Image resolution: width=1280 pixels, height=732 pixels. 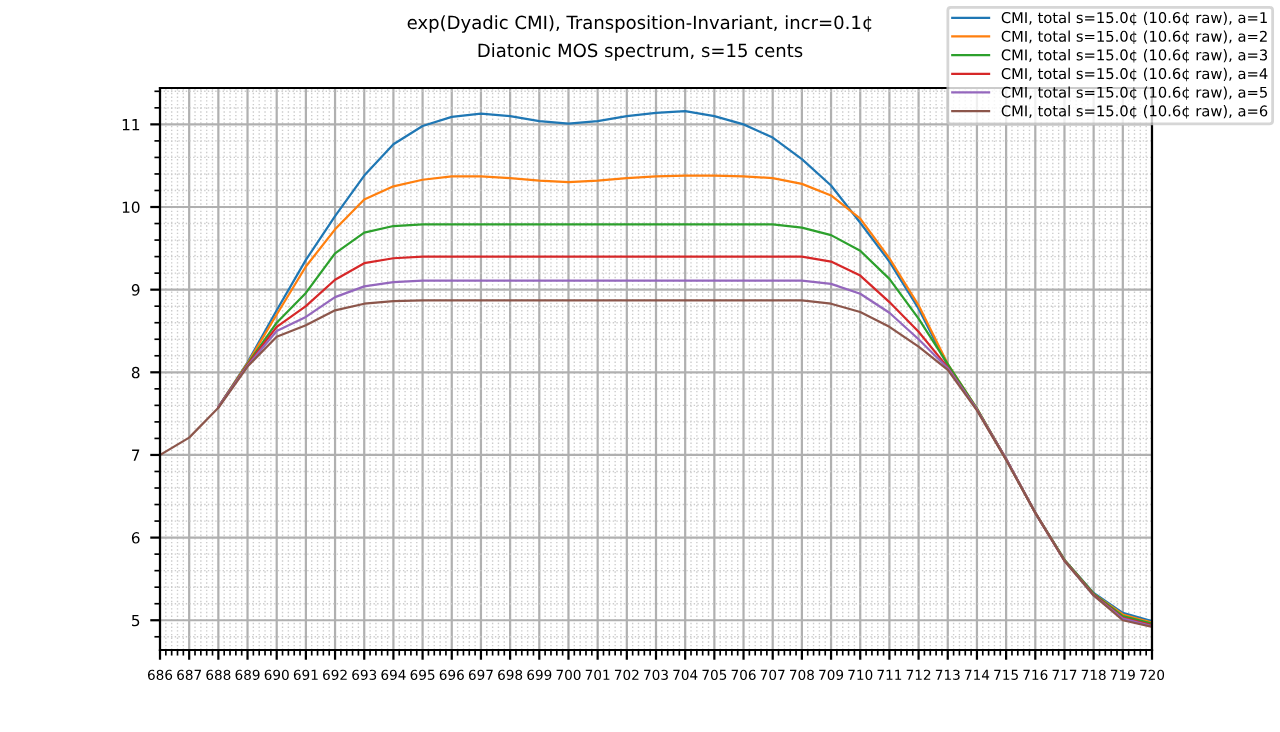 I want to click on chart-title: exp(Dyadic CMI), Transposition-Invariant, incr=0.1¢, so click(x=639, y=24).